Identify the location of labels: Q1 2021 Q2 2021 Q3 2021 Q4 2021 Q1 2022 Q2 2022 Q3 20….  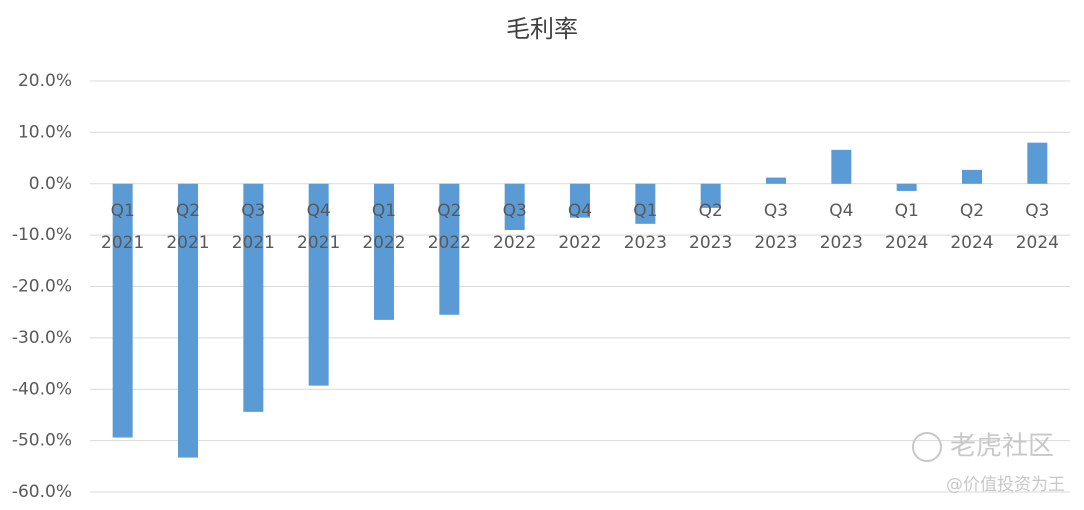
(580, 227).